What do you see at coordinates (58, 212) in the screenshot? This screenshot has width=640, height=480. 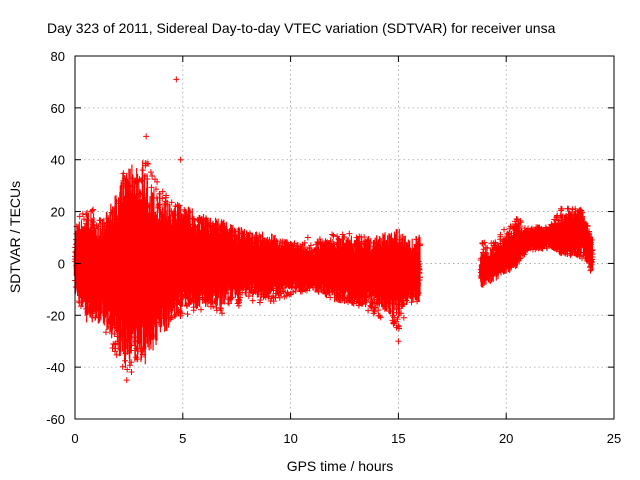 I see `y-tick-label: 20` at bounding box center [58, 212].